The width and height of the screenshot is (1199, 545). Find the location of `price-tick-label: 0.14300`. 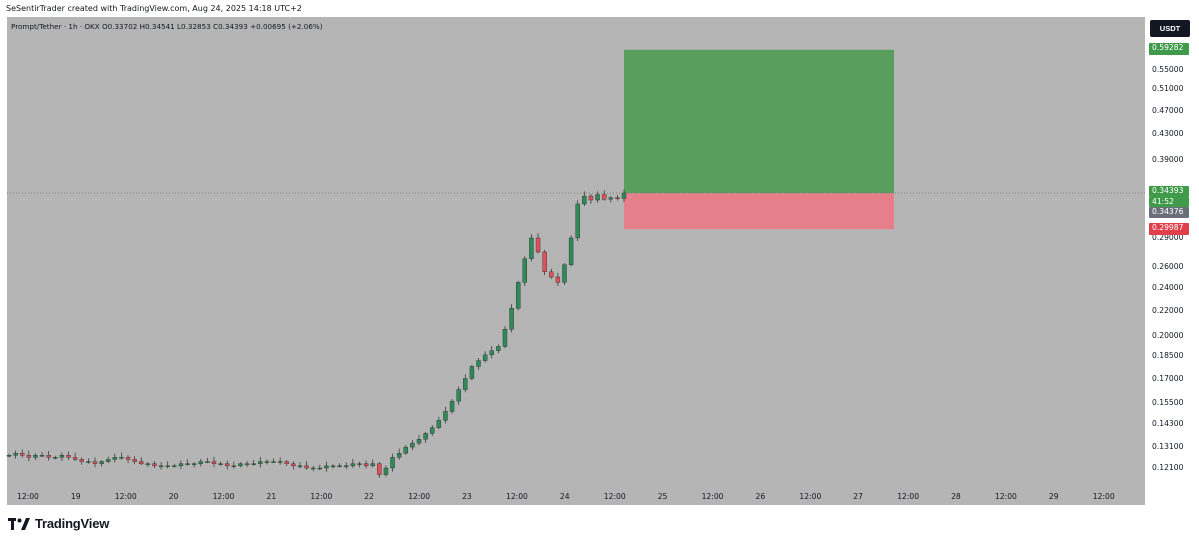

price-tick-label: 0.14300 is located at coordinates (1168, 424).